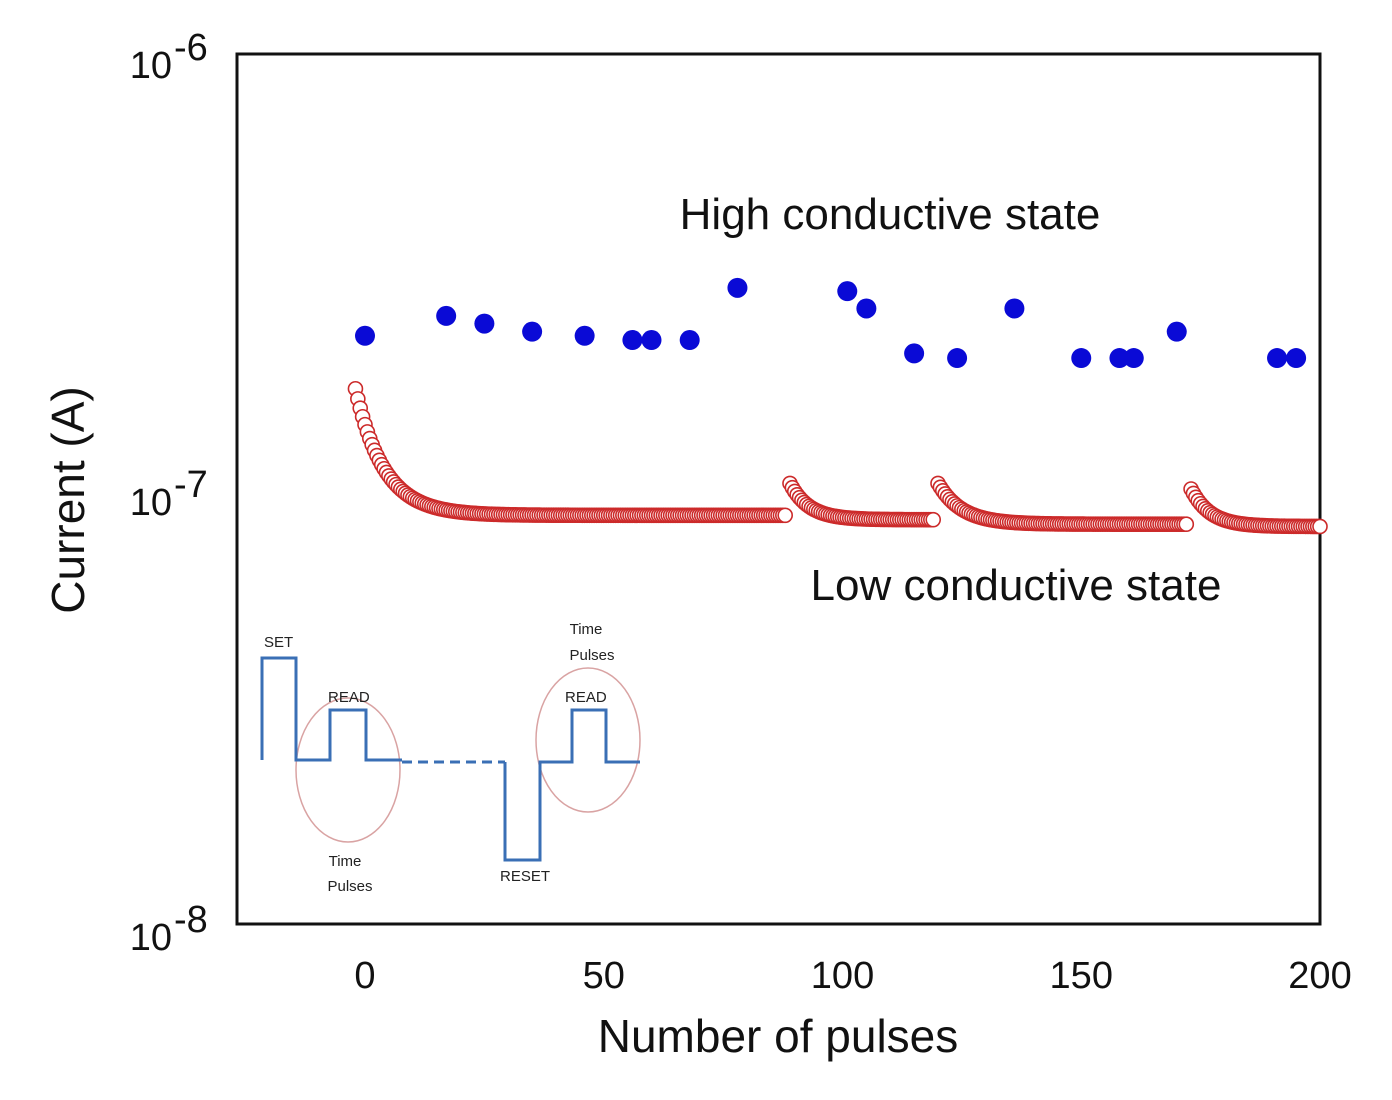  Describe the element at coordinates (345, 861) in the screenshot. I see `time-pulses-label-1-line-1: Time` at that location.